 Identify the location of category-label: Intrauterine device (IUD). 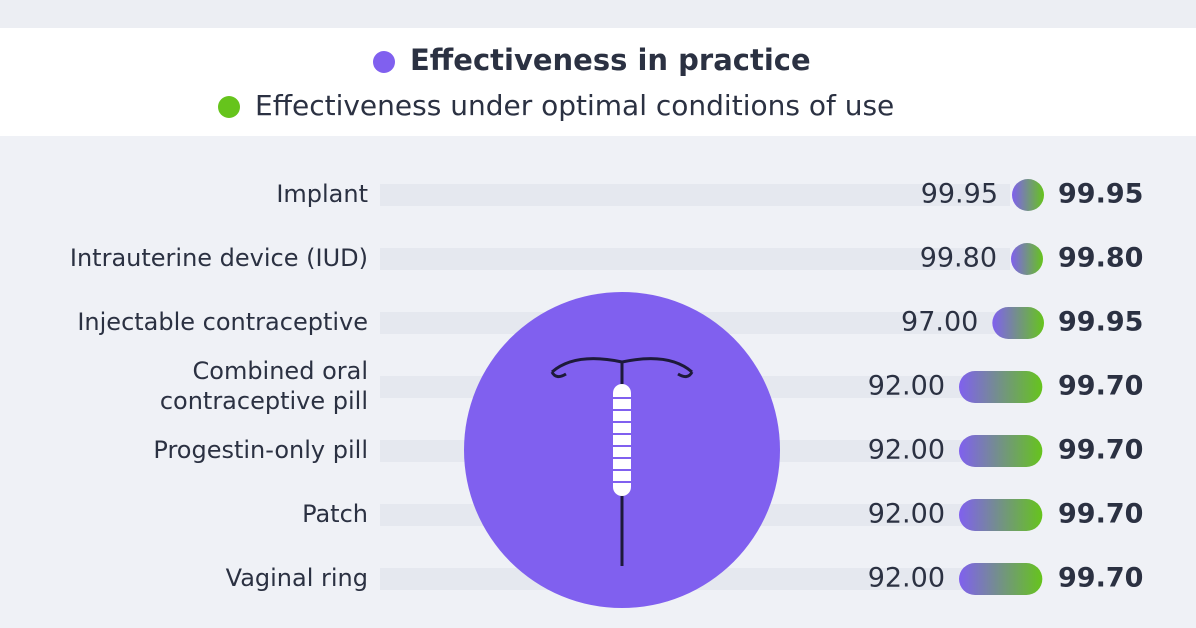
(219, 258).